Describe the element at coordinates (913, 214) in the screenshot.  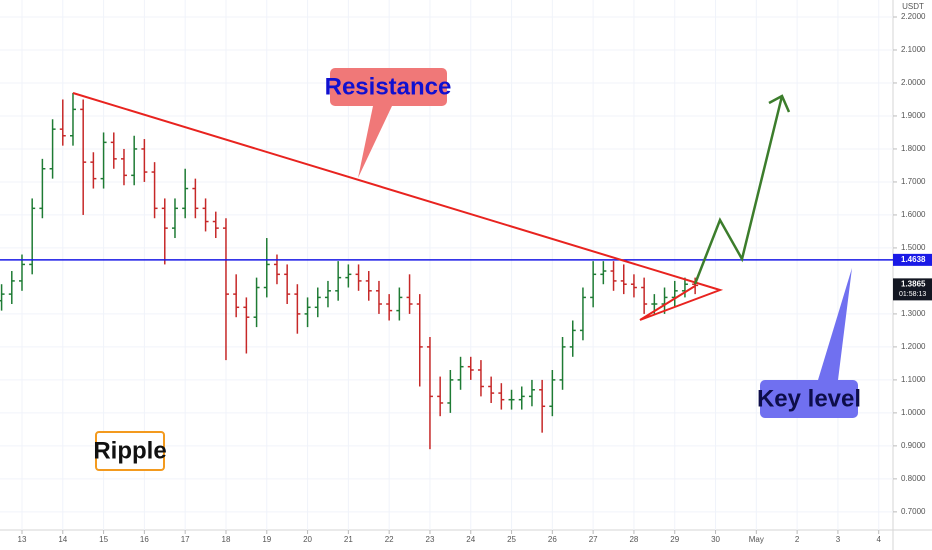
I see `y-tick-label: 1.6000` at that location.